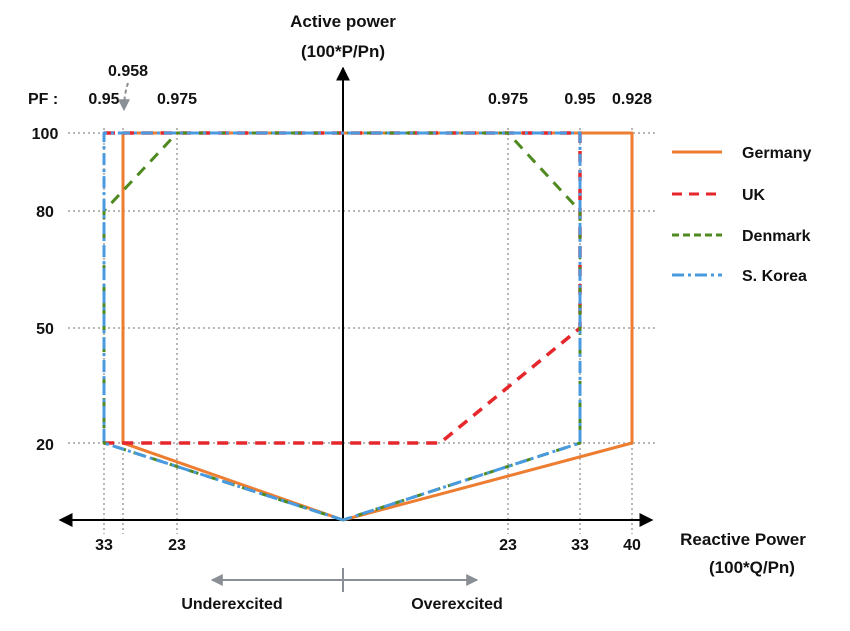  Describe the element at coordinates (343, 51) in the screenshot. I see `y-axis-title-line2: (100*P/Pn)` at that location.